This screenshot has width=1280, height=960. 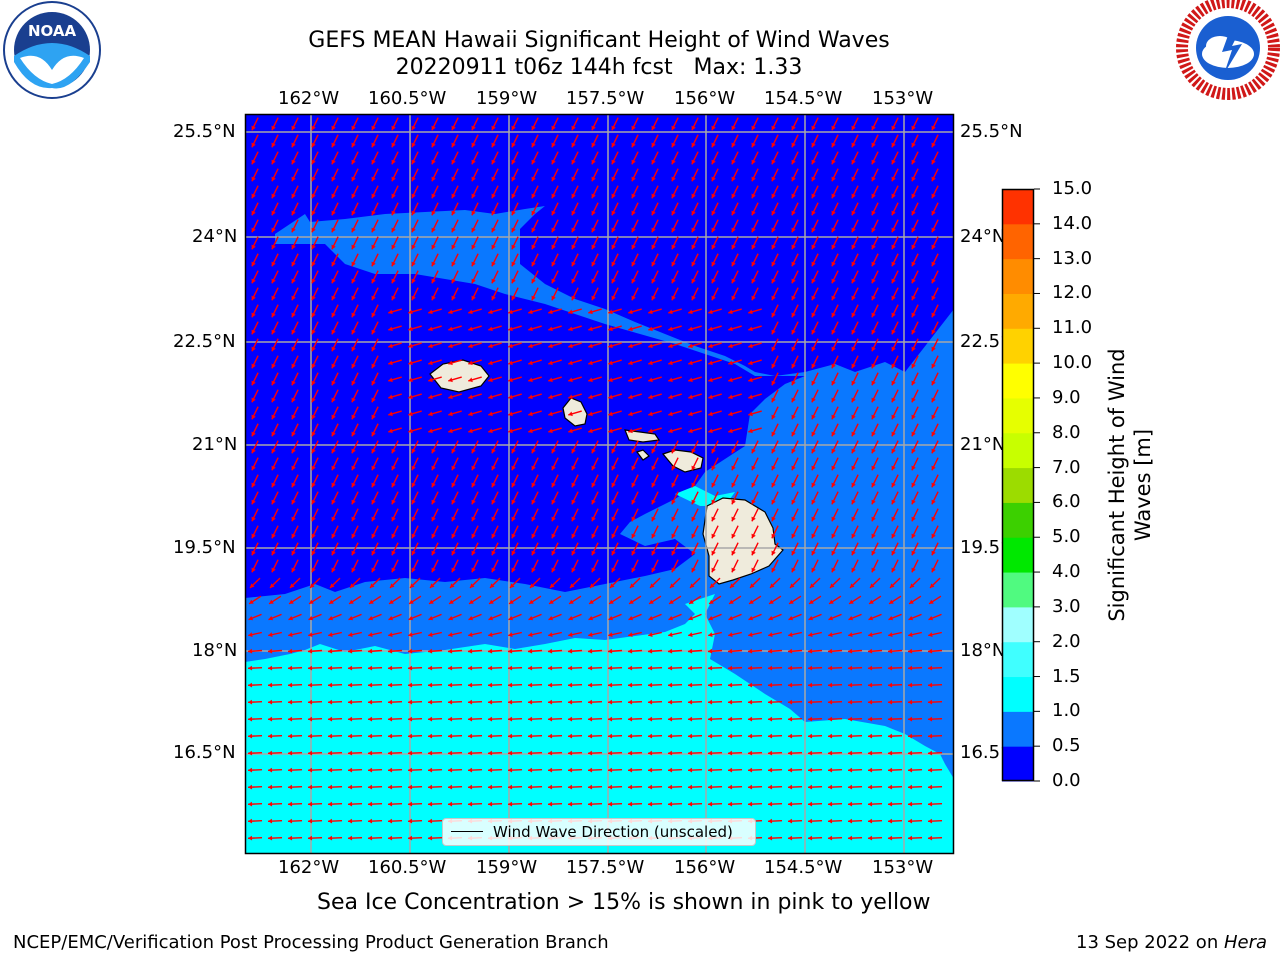 What do you see at coordinates (643, 455) in the screenshot?
I see `island-lanai` at bounding box center [643, 455].